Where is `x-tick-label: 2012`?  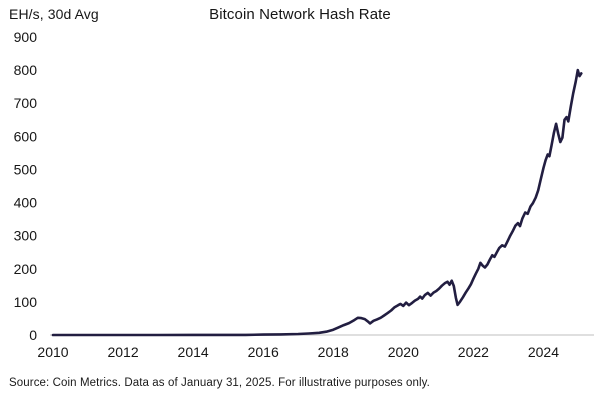
x-tick-label: 2012 is located at coordinates (122, 352).